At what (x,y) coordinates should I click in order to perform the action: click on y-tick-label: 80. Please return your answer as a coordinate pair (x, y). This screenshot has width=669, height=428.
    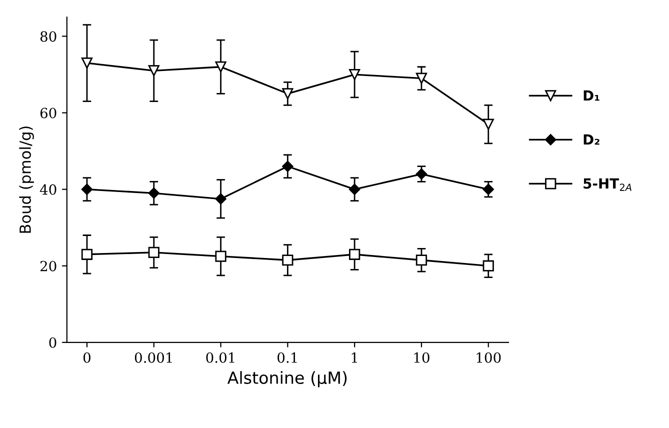
    Looking at the image, I should click on (48, 36).